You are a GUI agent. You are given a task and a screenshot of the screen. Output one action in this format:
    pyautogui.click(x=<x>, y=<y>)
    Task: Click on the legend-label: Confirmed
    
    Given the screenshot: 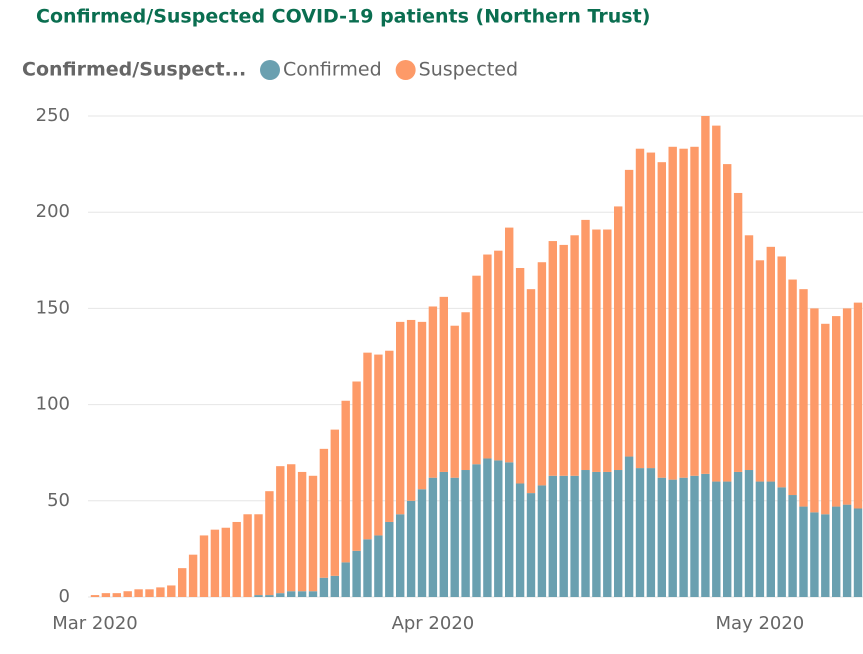 What is the action you would take?
    pyautogui.click(x=332, y=70)
    